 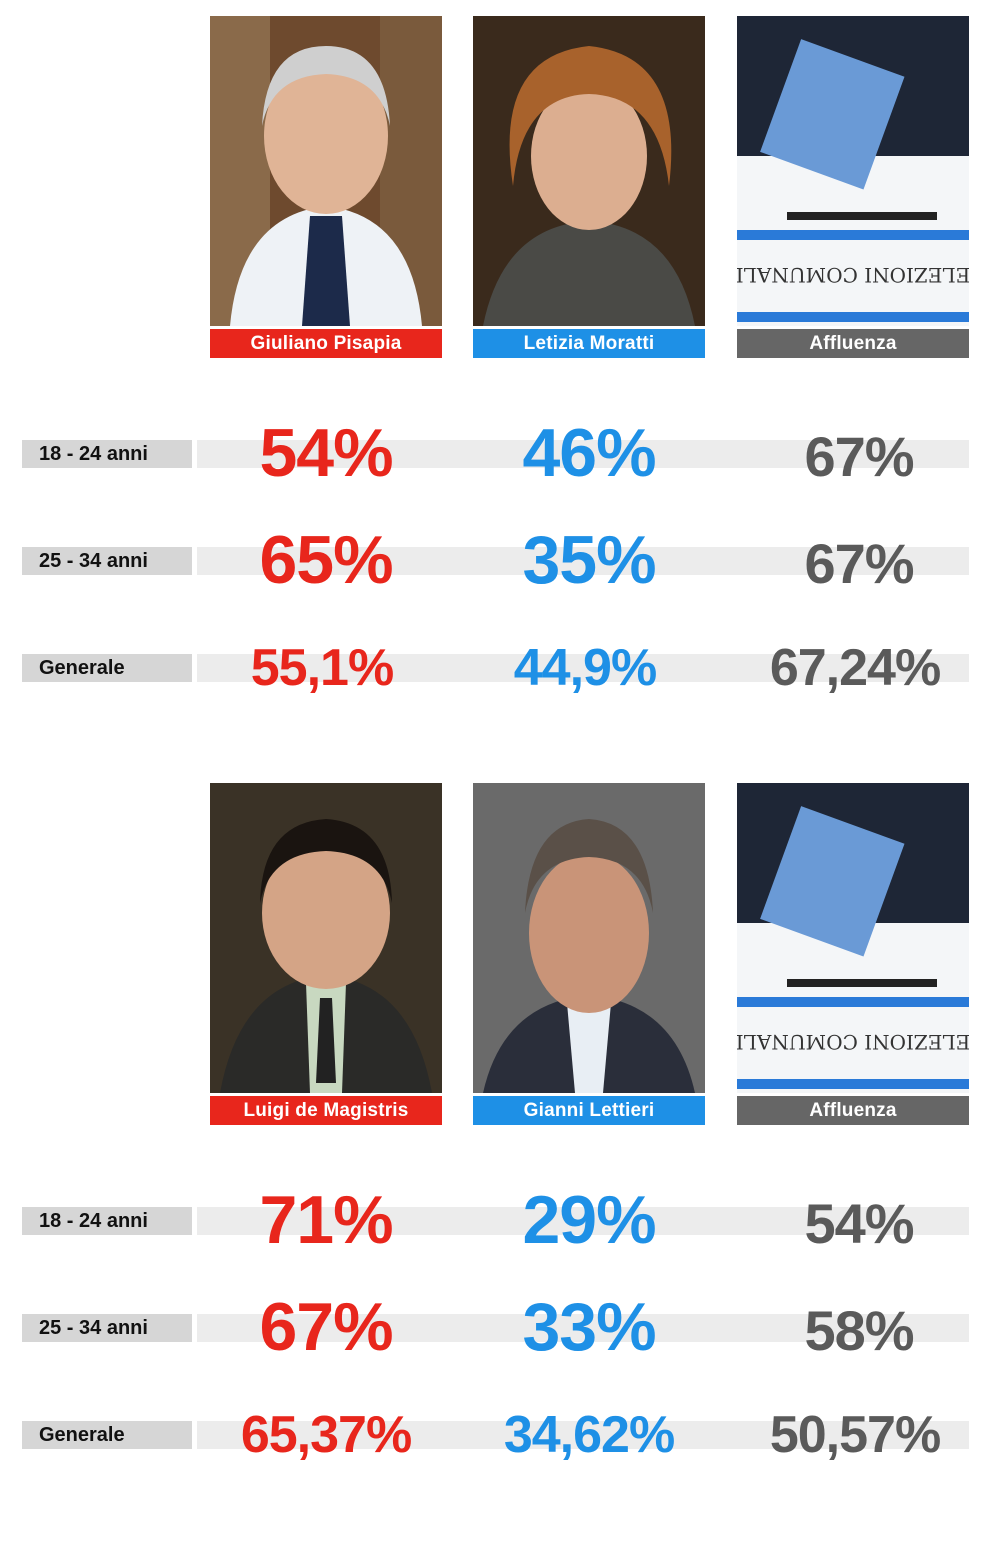 I want to click on value-affluenza-18-24: 54%, so click(x=859, y=1223).